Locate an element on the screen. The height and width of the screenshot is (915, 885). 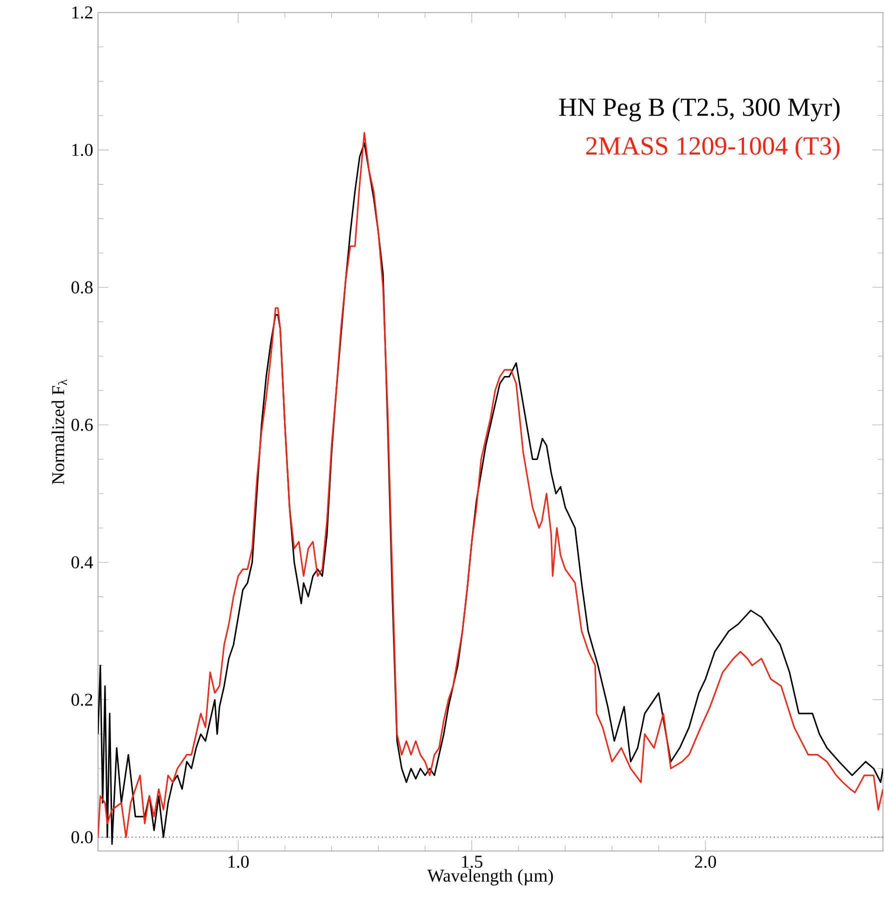
x-tick-label: 1.0 is located at coordinates (238, 862).